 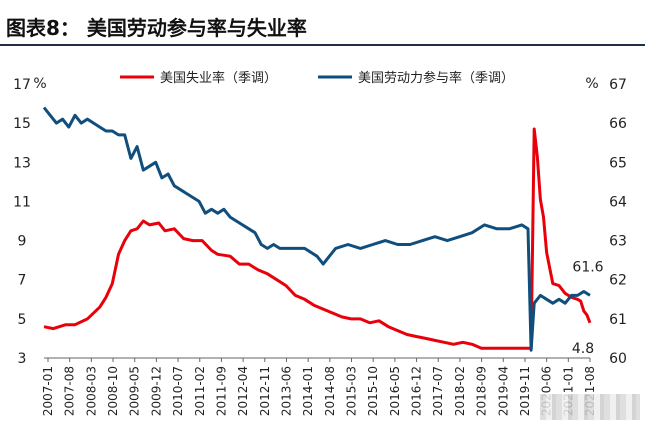 What do you see at coordinates (591, 84) in the screenshot?
I see `y-right-unit-label: %` at bounding box center [591, 84].